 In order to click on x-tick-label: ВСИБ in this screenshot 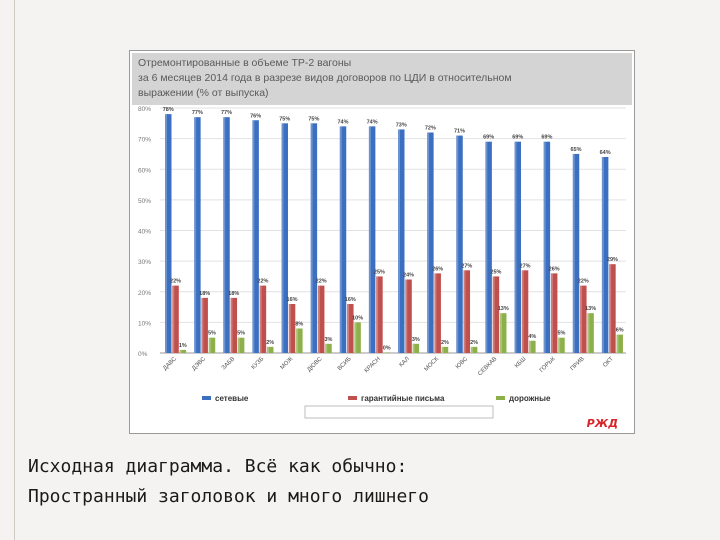, I will do `click(345, 364)`.